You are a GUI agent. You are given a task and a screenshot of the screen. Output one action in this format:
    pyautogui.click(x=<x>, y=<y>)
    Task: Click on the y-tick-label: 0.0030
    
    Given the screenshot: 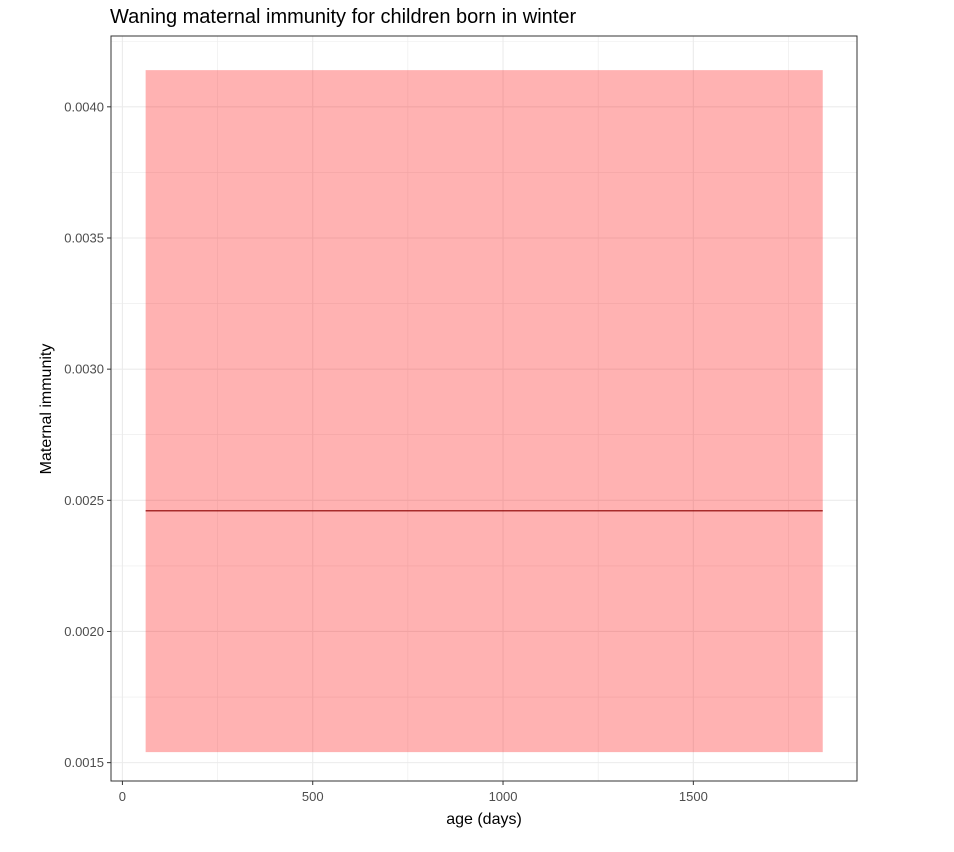 What is the action you would take?
    pyautogui.click(x=84, y=369)
    